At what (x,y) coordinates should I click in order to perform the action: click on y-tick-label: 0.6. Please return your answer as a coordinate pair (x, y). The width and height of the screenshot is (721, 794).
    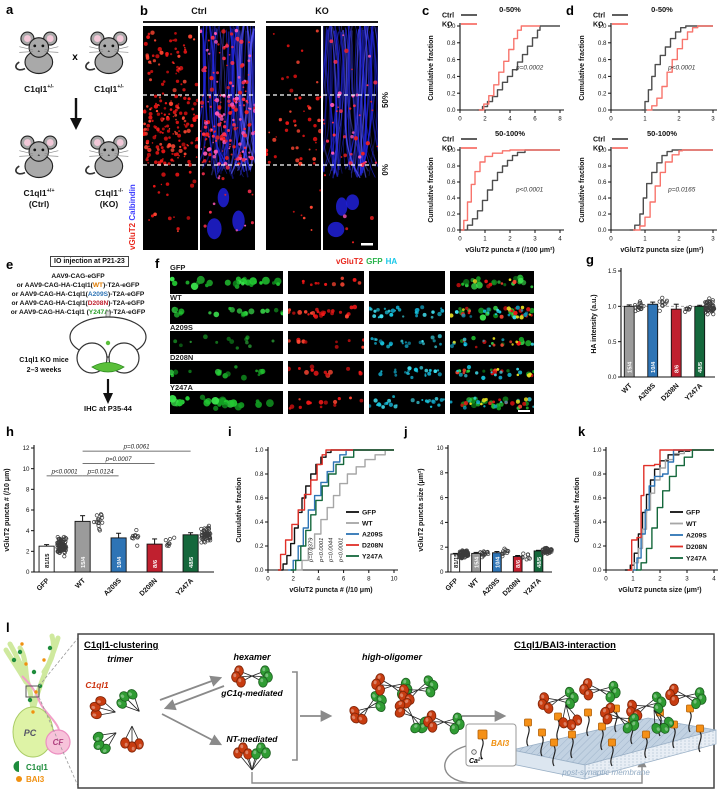
    Looking at the image, I should click on (602, 182).